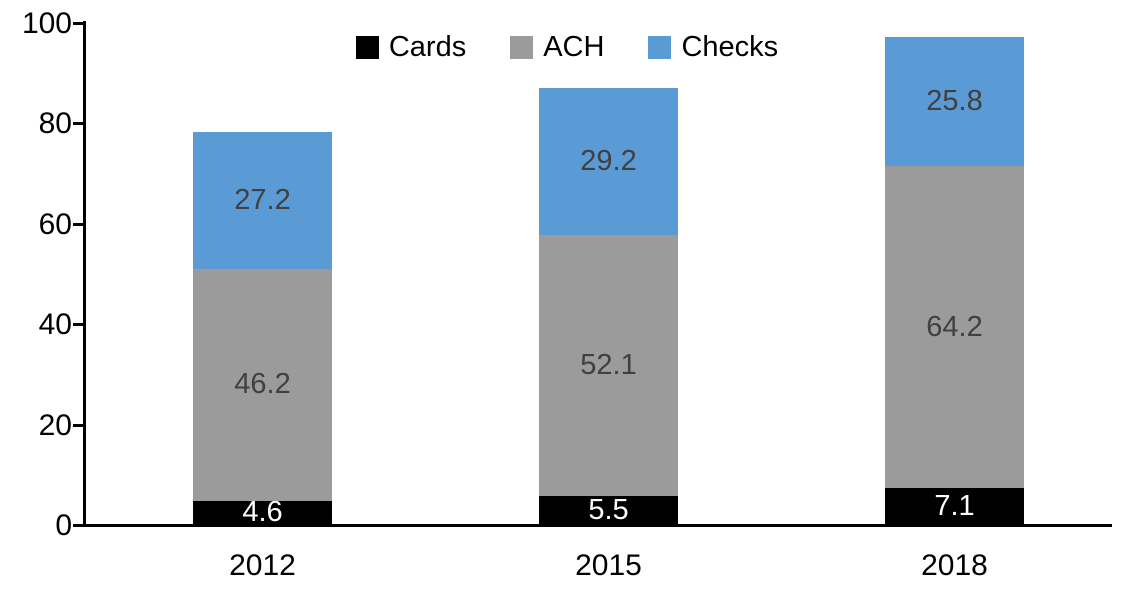  I want to click on bar-segment-cards-2018: 7.1, so click(954, 506).